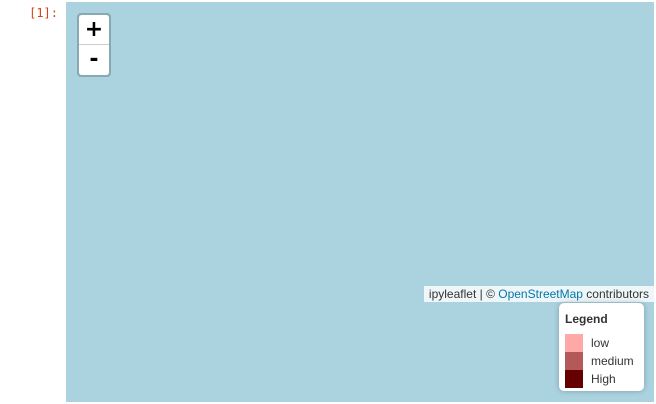 This screenshot has height=404, width=656. What do you see at coordinates (600, 343) in the screenshot?
I see `legend-label-low: low` at bounding box center [600, 343].